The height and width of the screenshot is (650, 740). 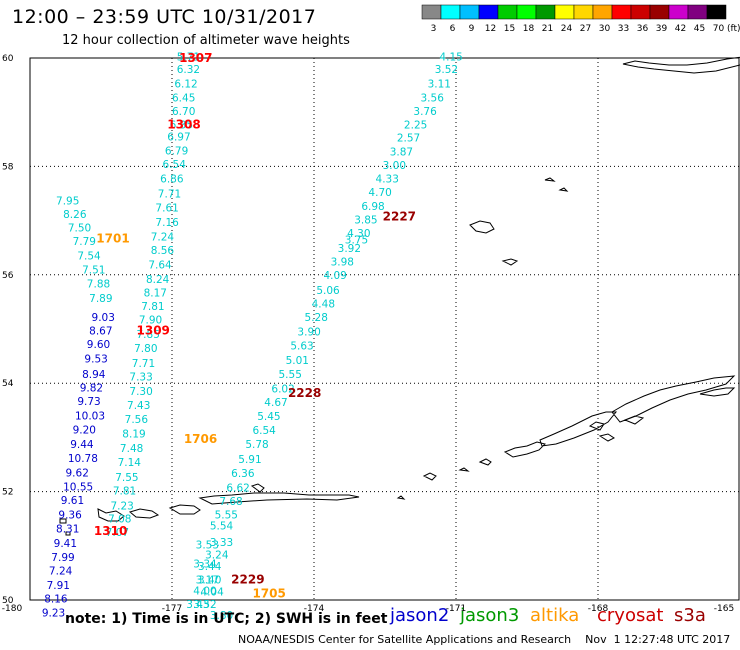 What do you see at coordinates (433, 98) in the screenshot?
I see `wave-height-label: 3.56` at bounding box center [433, 98].